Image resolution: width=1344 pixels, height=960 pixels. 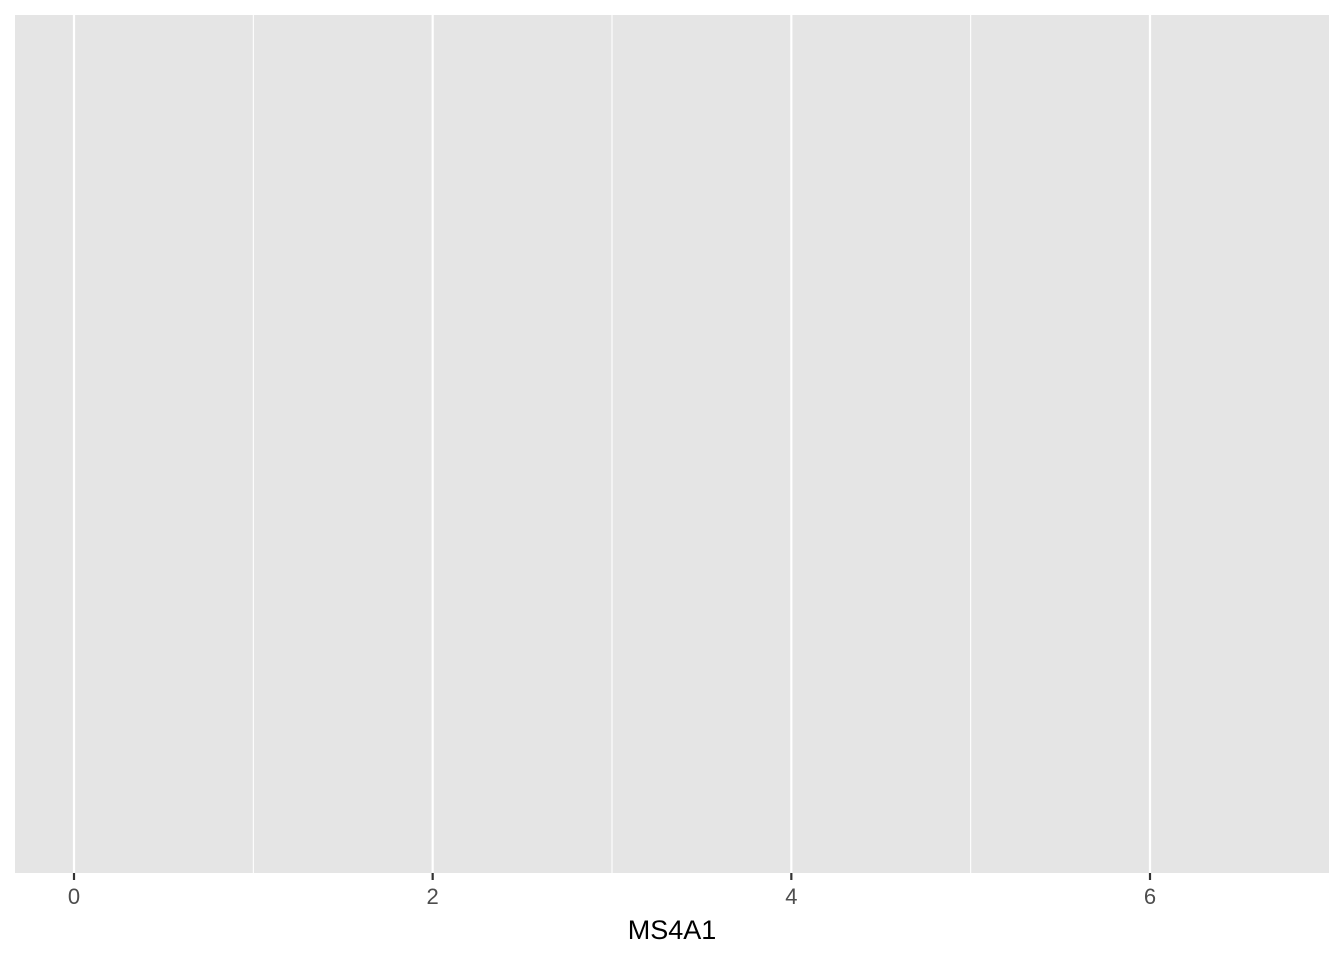 What do you see at coordinates (74, 896) in the screenshot?
I see `x-tick-label-0: 0` at bounding box center [74, 896].